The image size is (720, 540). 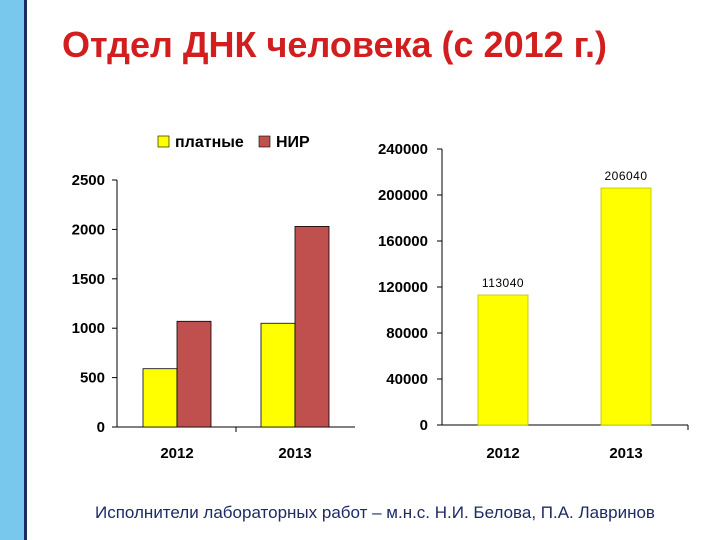 I want to click on legend-label-1: НИР, so click(x=293, y=142).